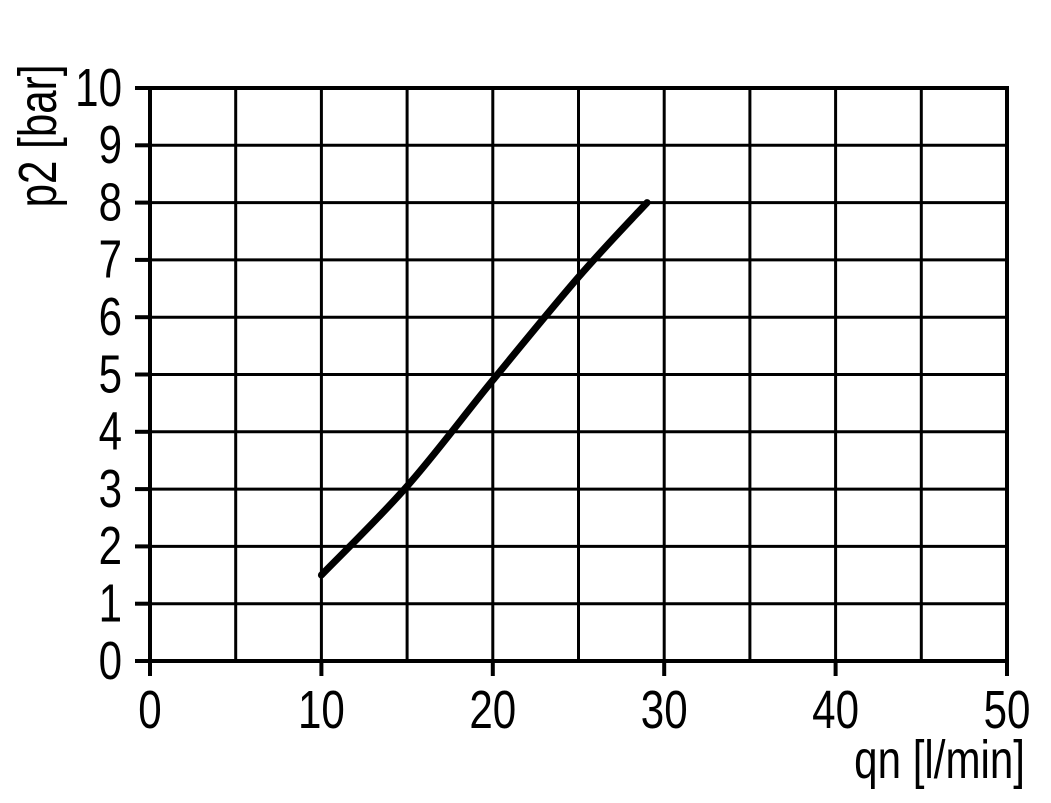 The width and height of the screenshot is (1051, 803). Describe the element at coordinates (38, 136) in the screenshot. I see `y-axis-label: p2 [bar]` at that location.